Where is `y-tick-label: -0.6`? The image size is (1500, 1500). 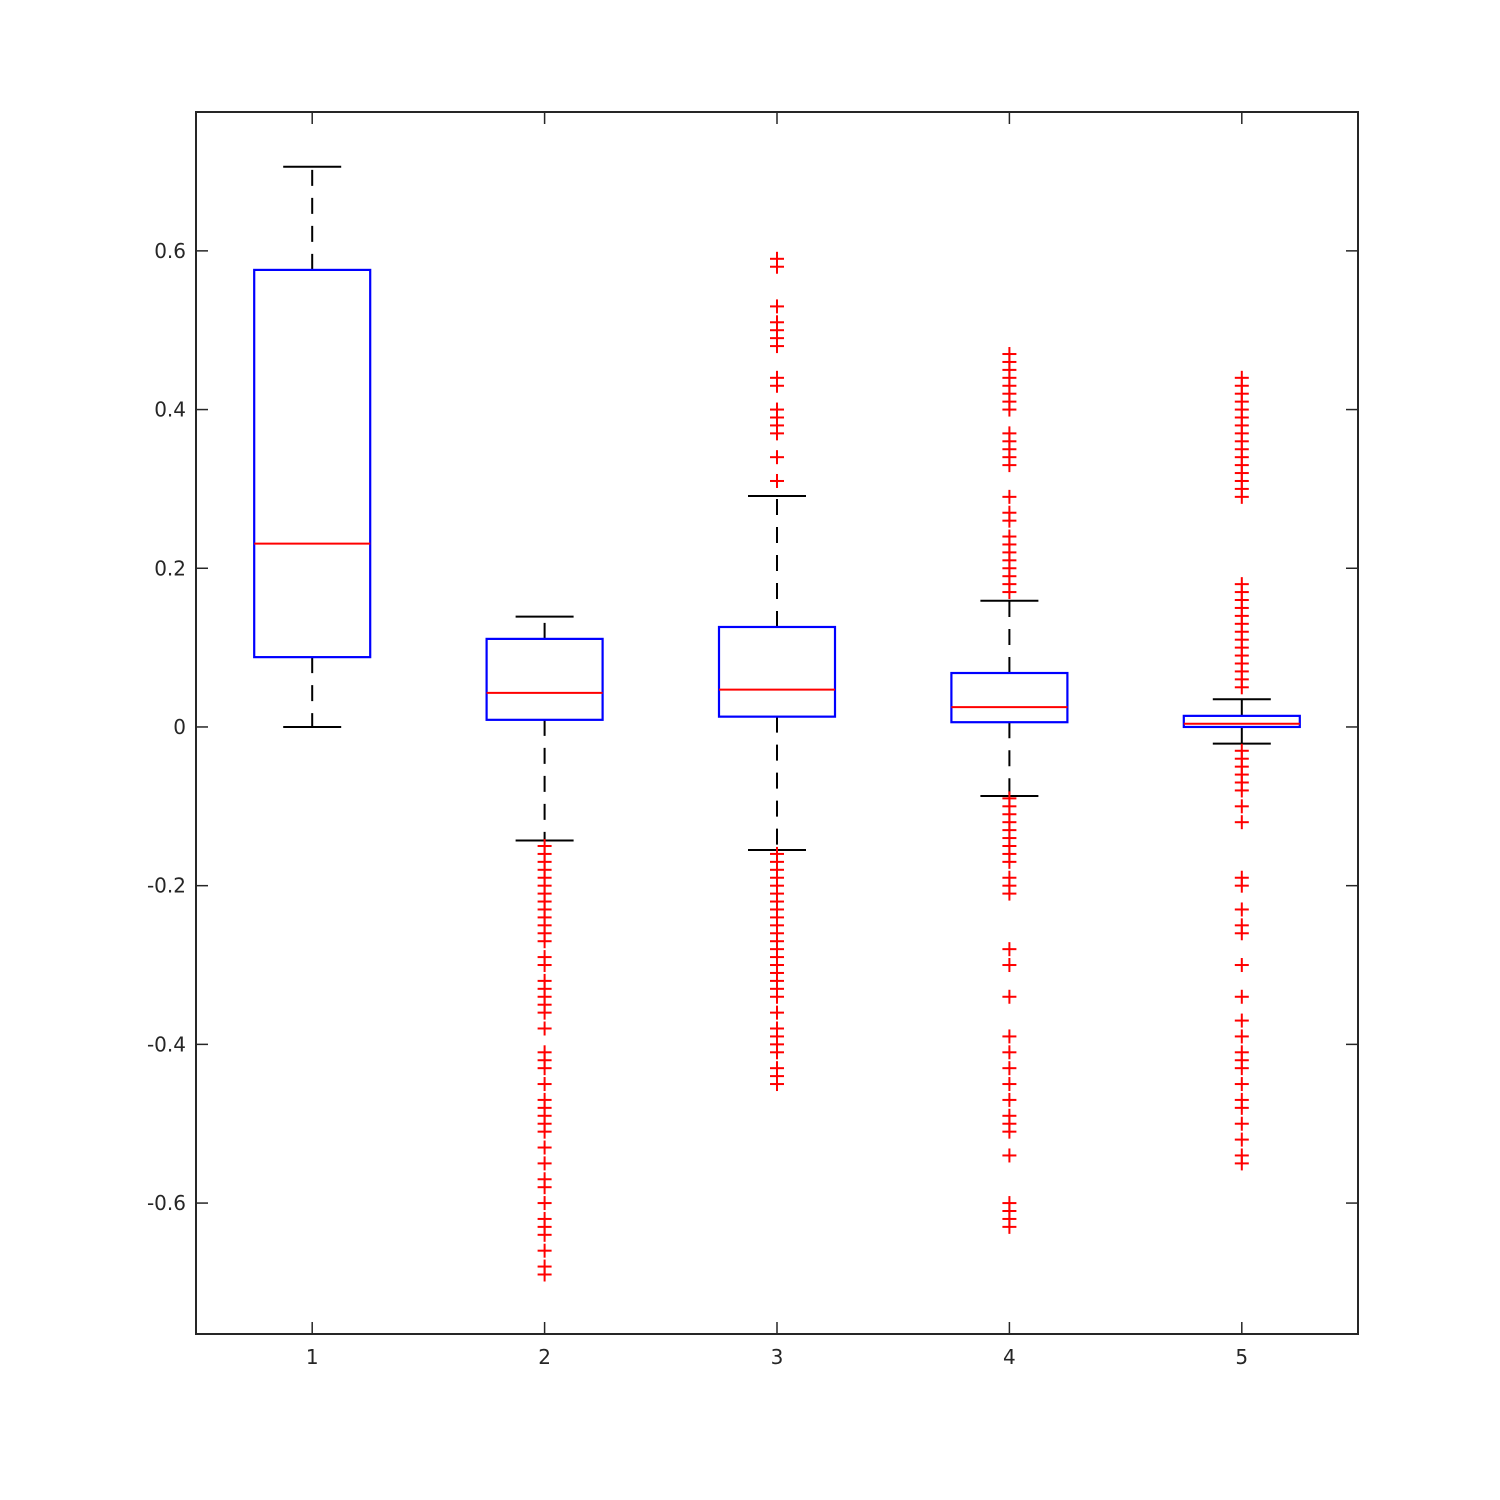
y-tick-label: -0.6 is located at coordinates (166, 1203).